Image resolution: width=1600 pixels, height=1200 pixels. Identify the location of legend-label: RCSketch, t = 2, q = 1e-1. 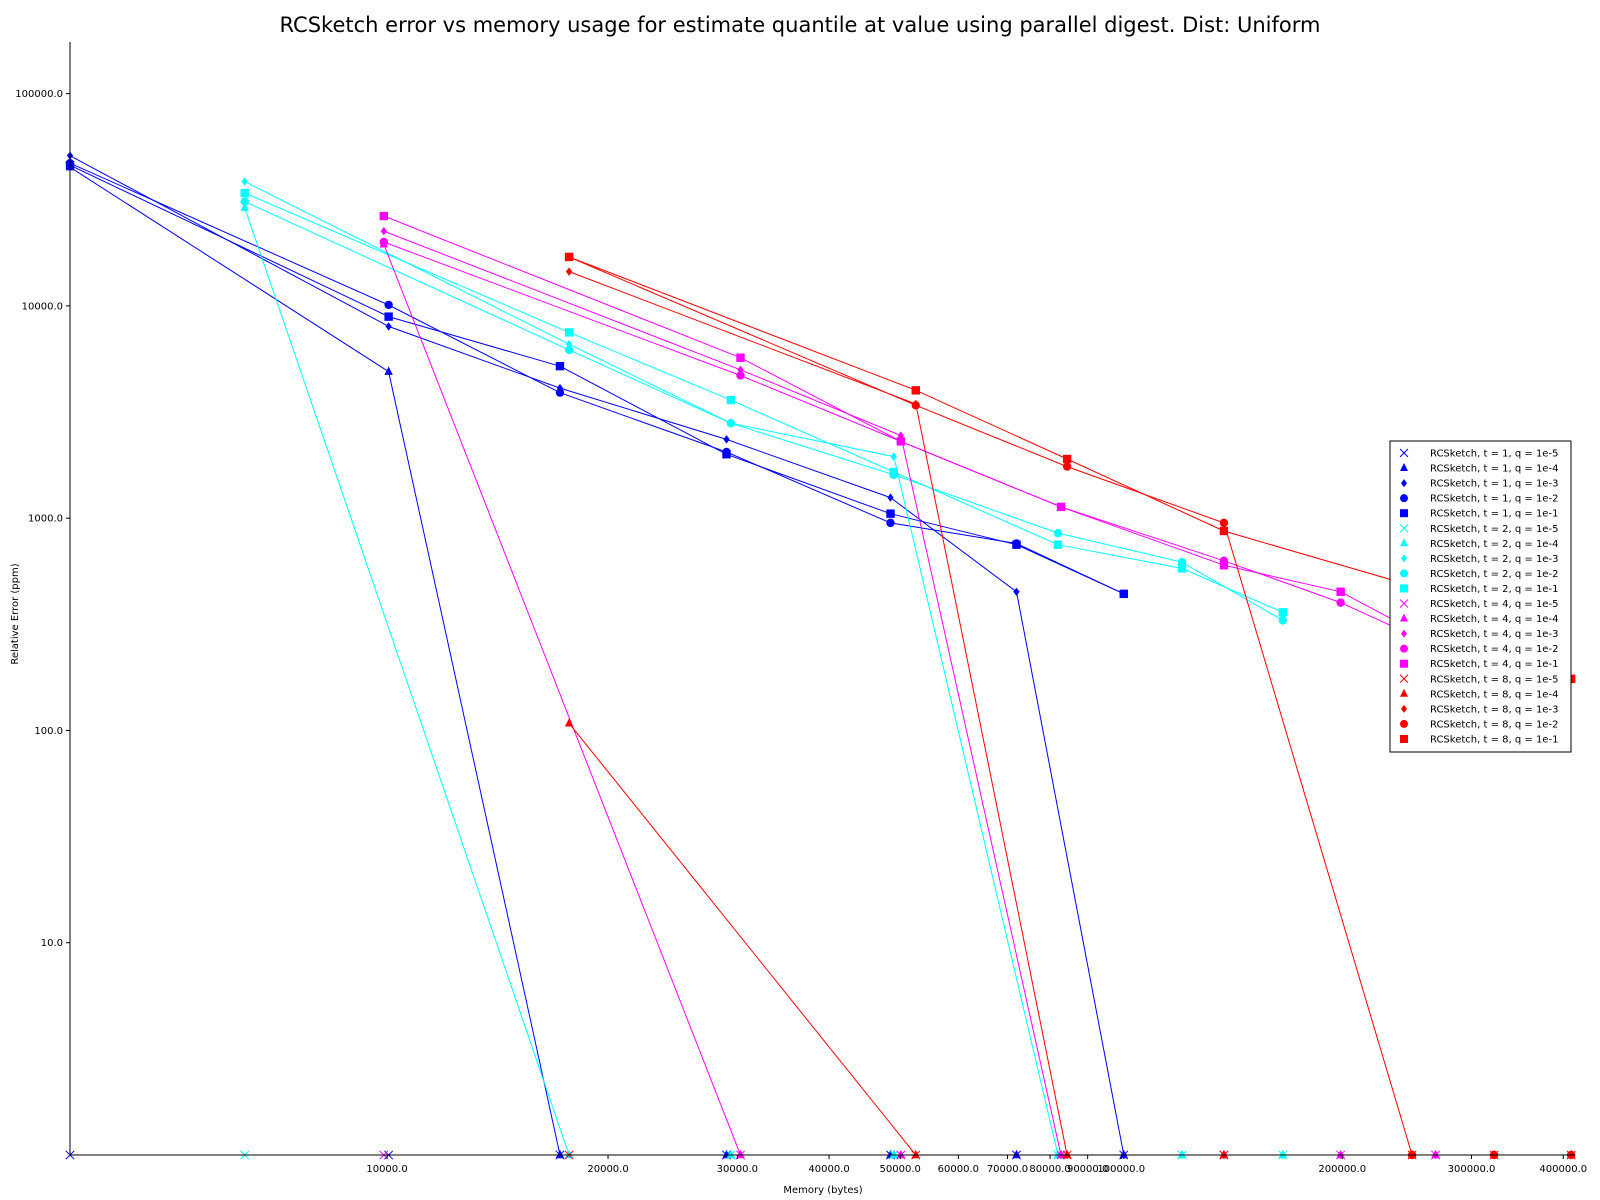
(1494, 589).